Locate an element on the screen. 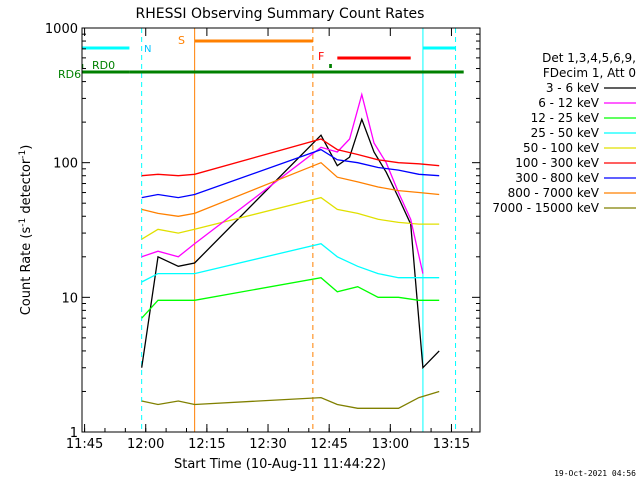 The width and height of the screenshot is (640, 480). legend-header-line1: Det 1,3,4,5,6,9, is located at coordinates (589, 58).